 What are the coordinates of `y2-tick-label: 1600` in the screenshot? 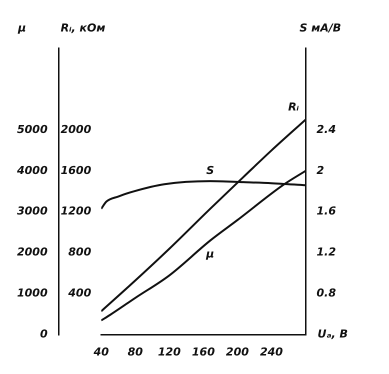 It's located at (76, 170).